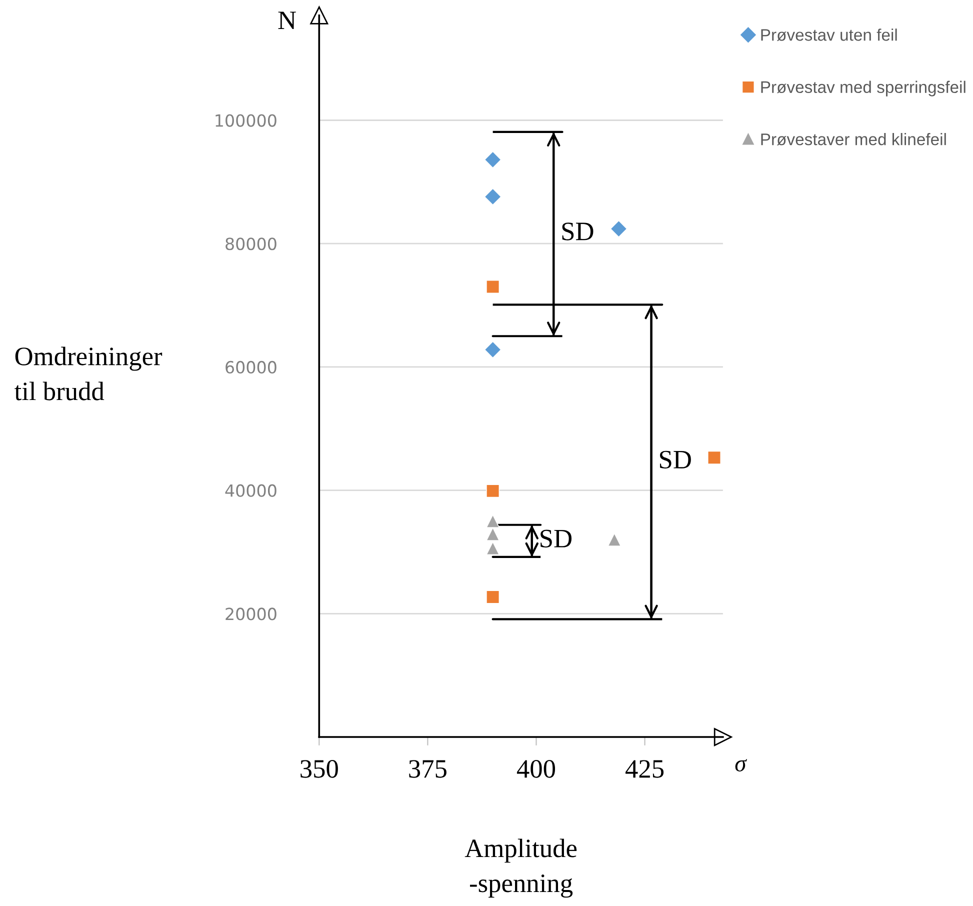  Describe the element at coordinates (536, 769) in the screenshot. I see `x-tick-label: 400` at that location.